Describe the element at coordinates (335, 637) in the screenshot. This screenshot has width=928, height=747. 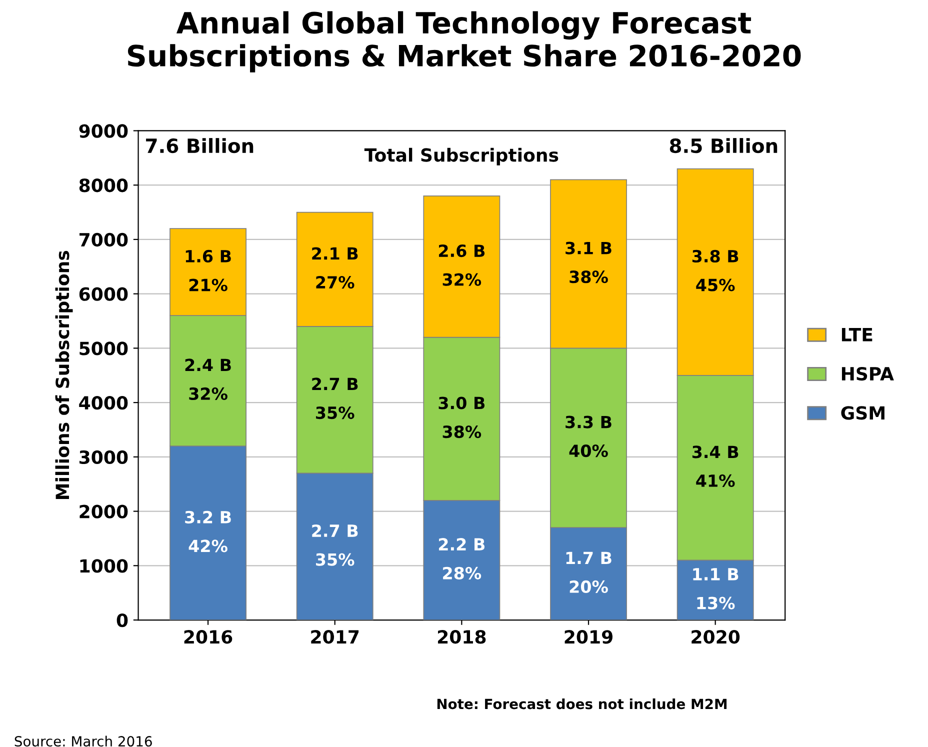
I see `x-tick-label: 2017` at that location.